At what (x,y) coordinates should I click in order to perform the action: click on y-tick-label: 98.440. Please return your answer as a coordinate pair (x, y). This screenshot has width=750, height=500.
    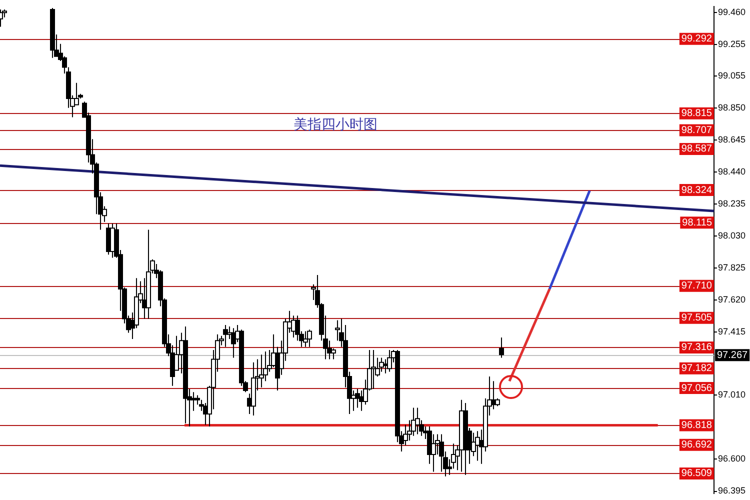
    Looking at the image, I should click on (732, 171).